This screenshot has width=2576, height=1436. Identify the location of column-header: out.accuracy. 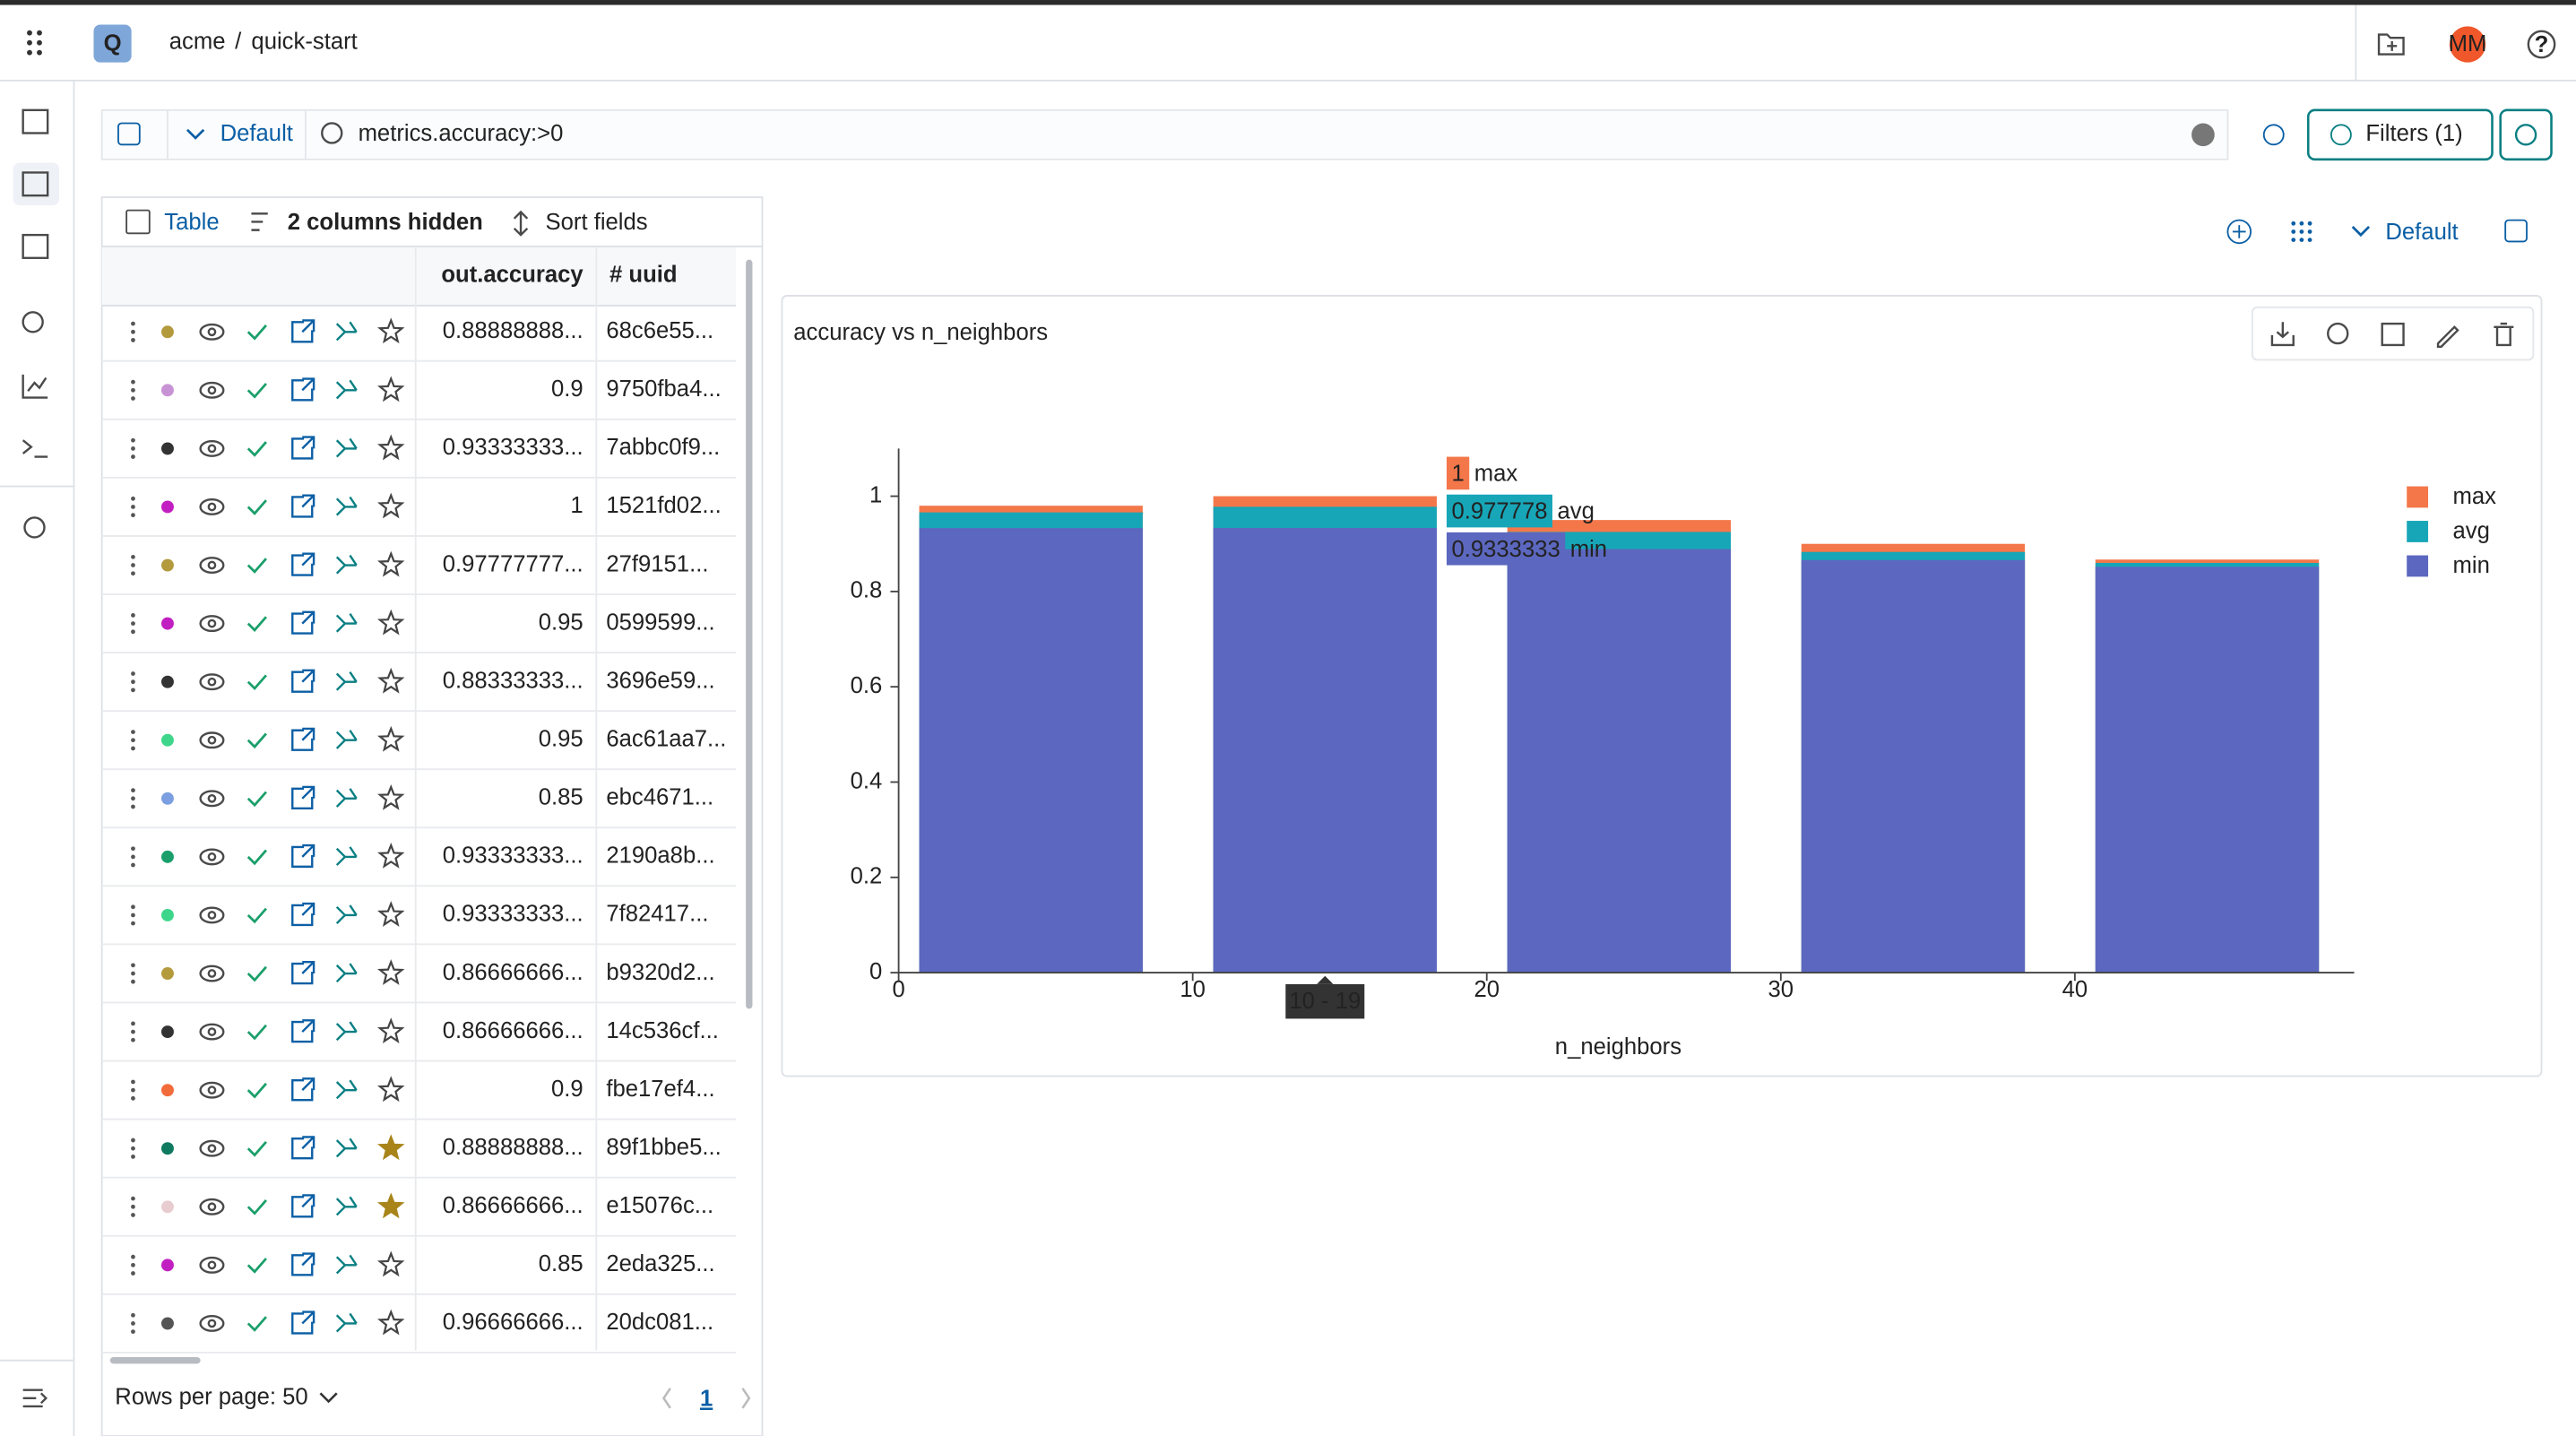
(512, 275).